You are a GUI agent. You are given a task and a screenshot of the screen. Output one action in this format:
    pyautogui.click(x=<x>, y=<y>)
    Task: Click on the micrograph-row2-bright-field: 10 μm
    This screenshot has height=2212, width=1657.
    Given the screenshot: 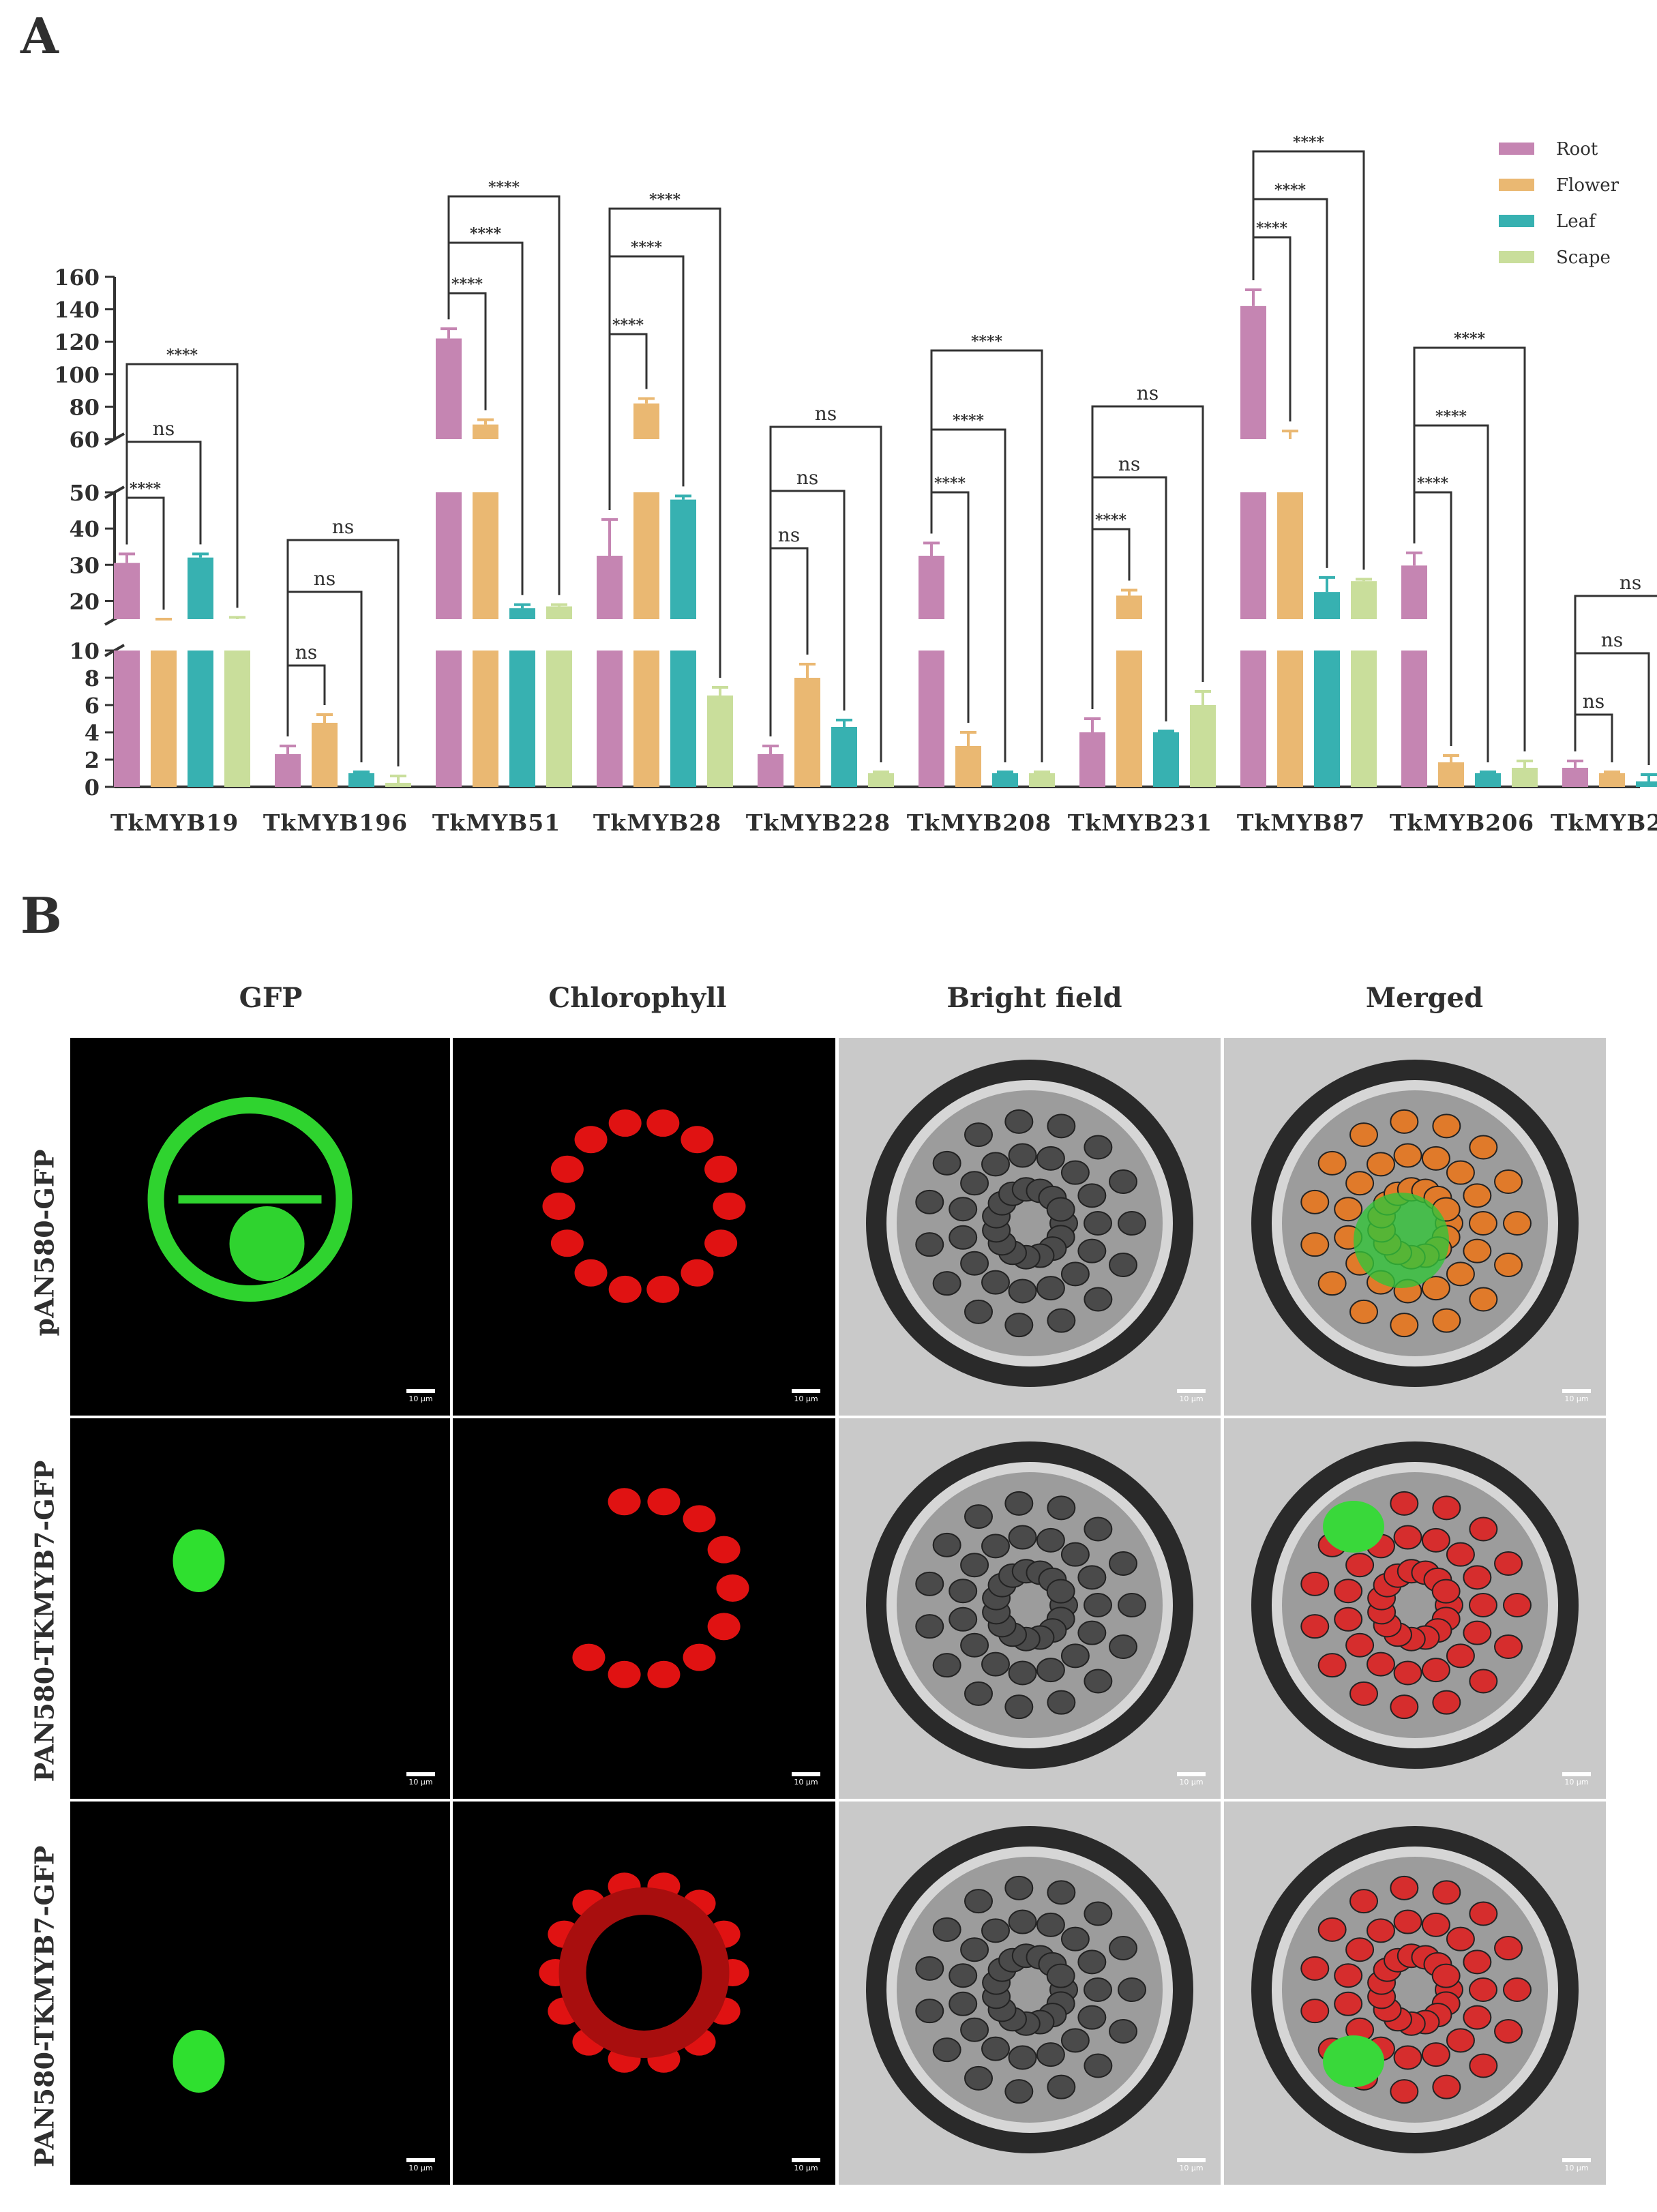 What is the action you would take?
    pyautogui.click(x=1030, y=1608)
    